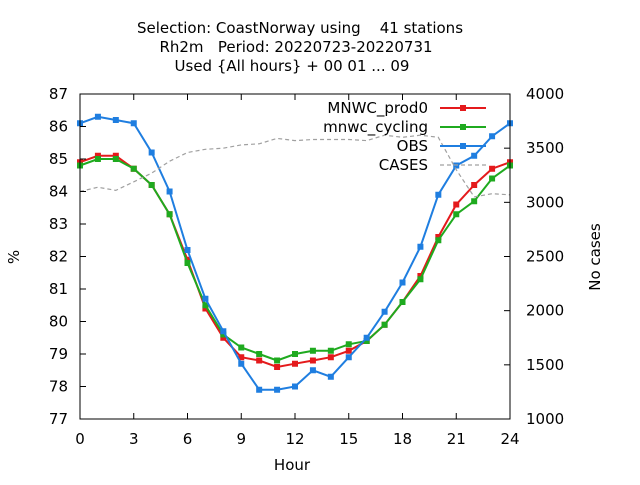 The height and width of the screenshot is (485, 640). I want to click on y-tick-label: 79, so click(58, 354).